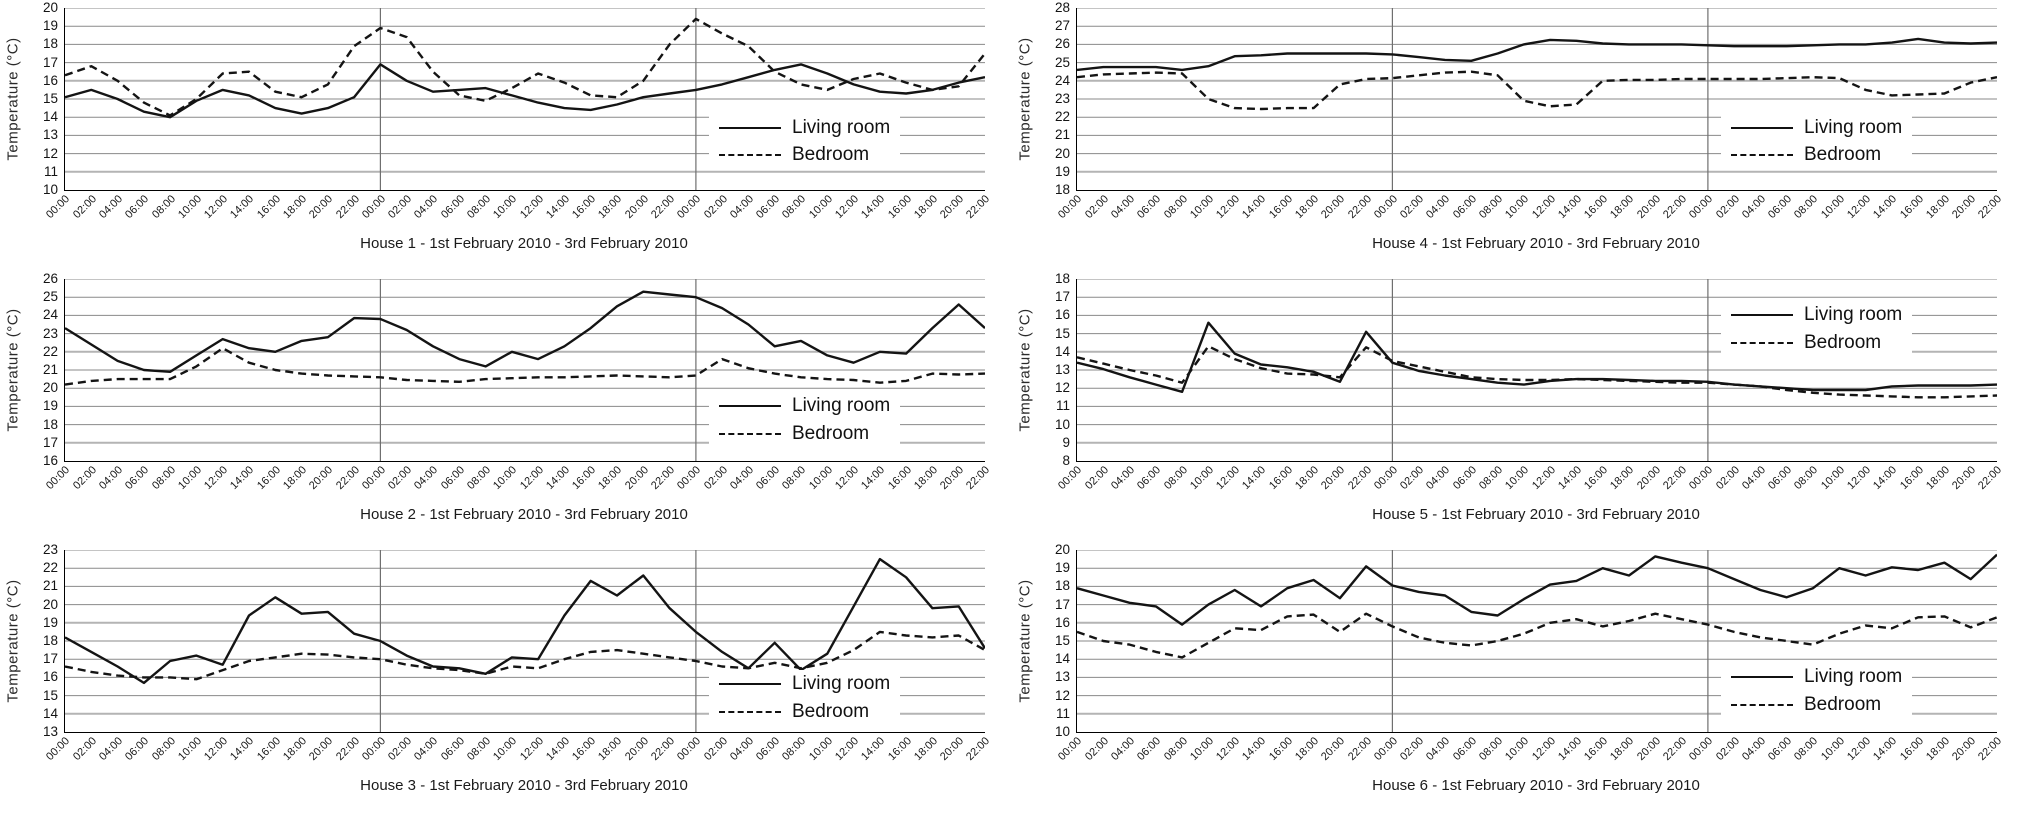 The width and height of the screenshot is (2025, 813). What do you see at coordinates (1062, 333) in the screenshot?
I see `y-tick-label: 15` at bounding box center [1062, 333].